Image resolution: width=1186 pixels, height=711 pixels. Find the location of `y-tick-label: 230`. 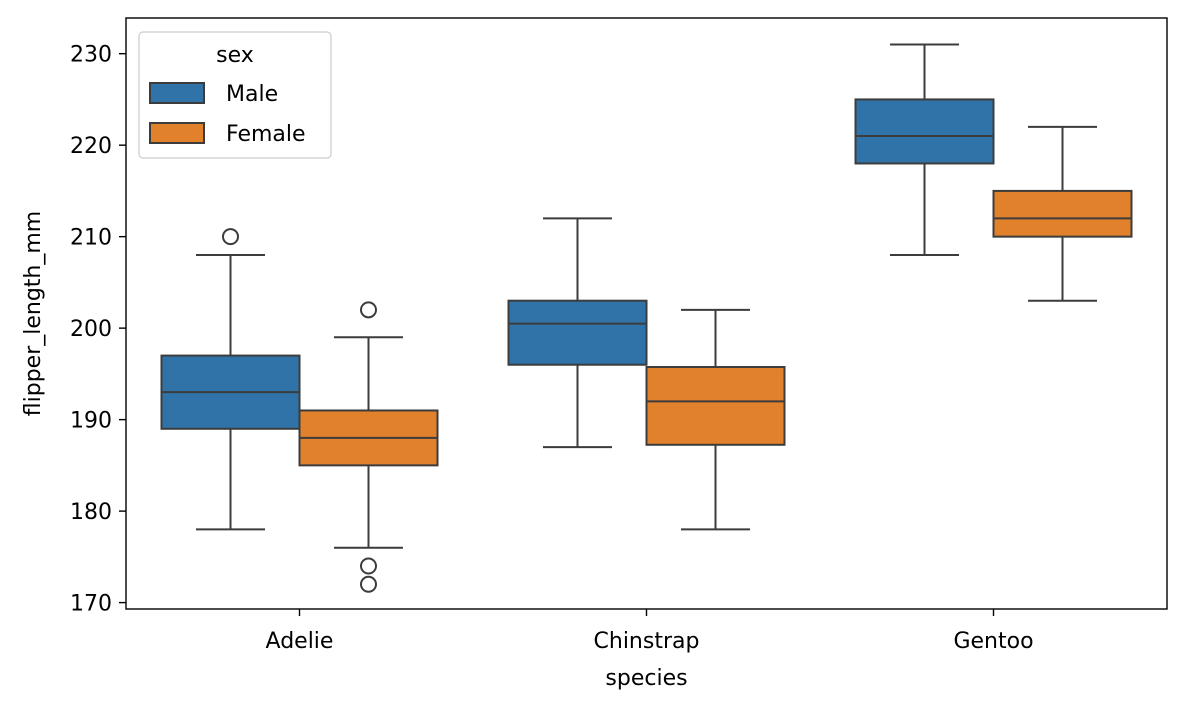

y-tick-label: 230 is located at coordinates (91, 55).